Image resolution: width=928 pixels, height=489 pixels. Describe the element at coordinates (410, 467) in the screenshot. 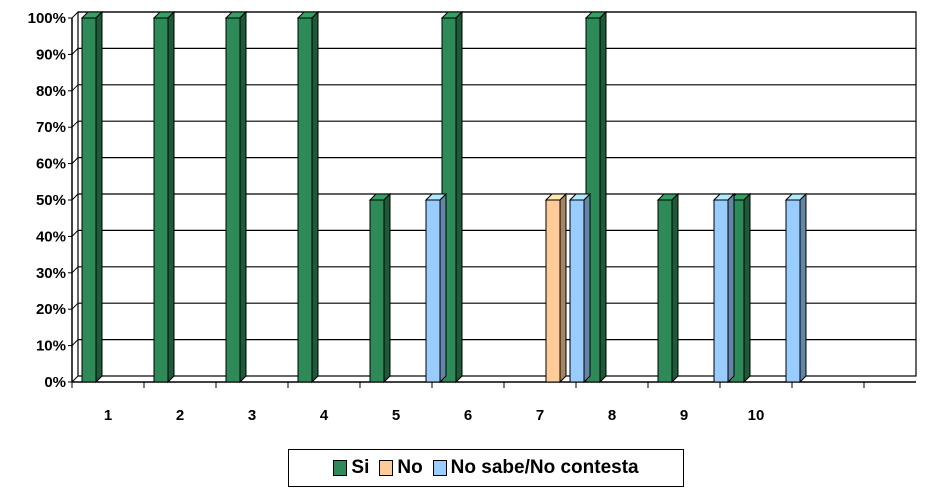

I see `legend-label-no: No` at that location.